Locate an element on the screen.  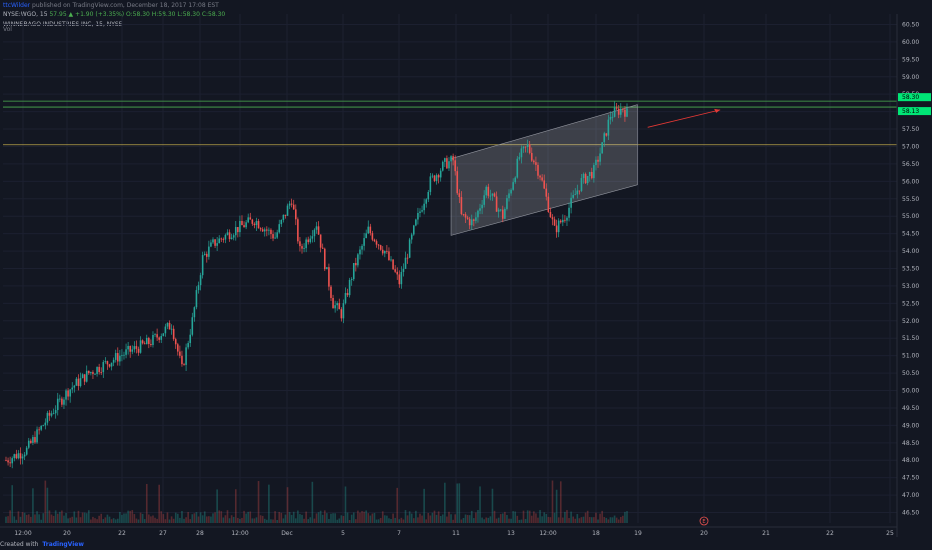
author-link: ttcWilder is located at coordinates (17, 5).